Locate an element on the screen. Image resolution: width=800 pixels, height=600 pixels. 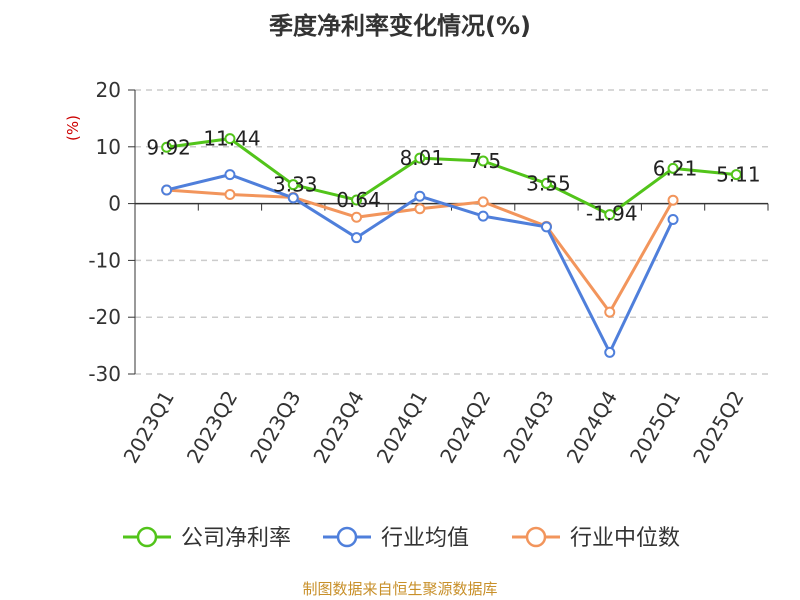
data-label: 0.64 is located at coordinates (358, 200).